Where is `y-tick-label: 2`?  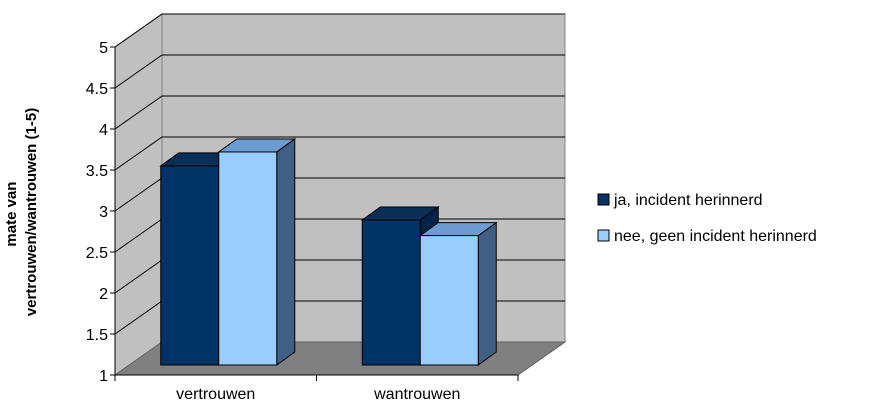 y-tick-label: 2 is located at coordinates (103, 294).